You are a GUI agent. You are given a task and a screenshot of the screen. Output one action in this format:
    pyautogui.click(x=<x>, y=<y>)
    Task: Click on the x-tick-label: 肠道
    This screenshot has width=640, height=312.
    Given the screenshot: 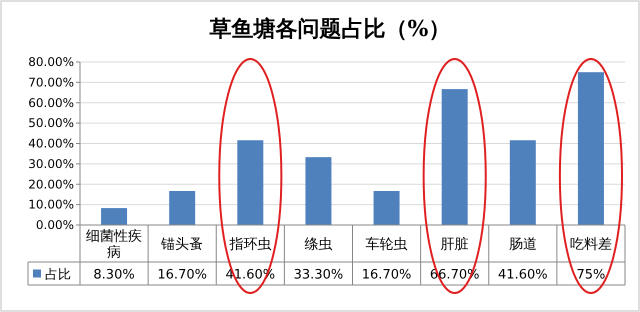 What is the action you would take?
    pyautogui.click(x=522, y=244)
    